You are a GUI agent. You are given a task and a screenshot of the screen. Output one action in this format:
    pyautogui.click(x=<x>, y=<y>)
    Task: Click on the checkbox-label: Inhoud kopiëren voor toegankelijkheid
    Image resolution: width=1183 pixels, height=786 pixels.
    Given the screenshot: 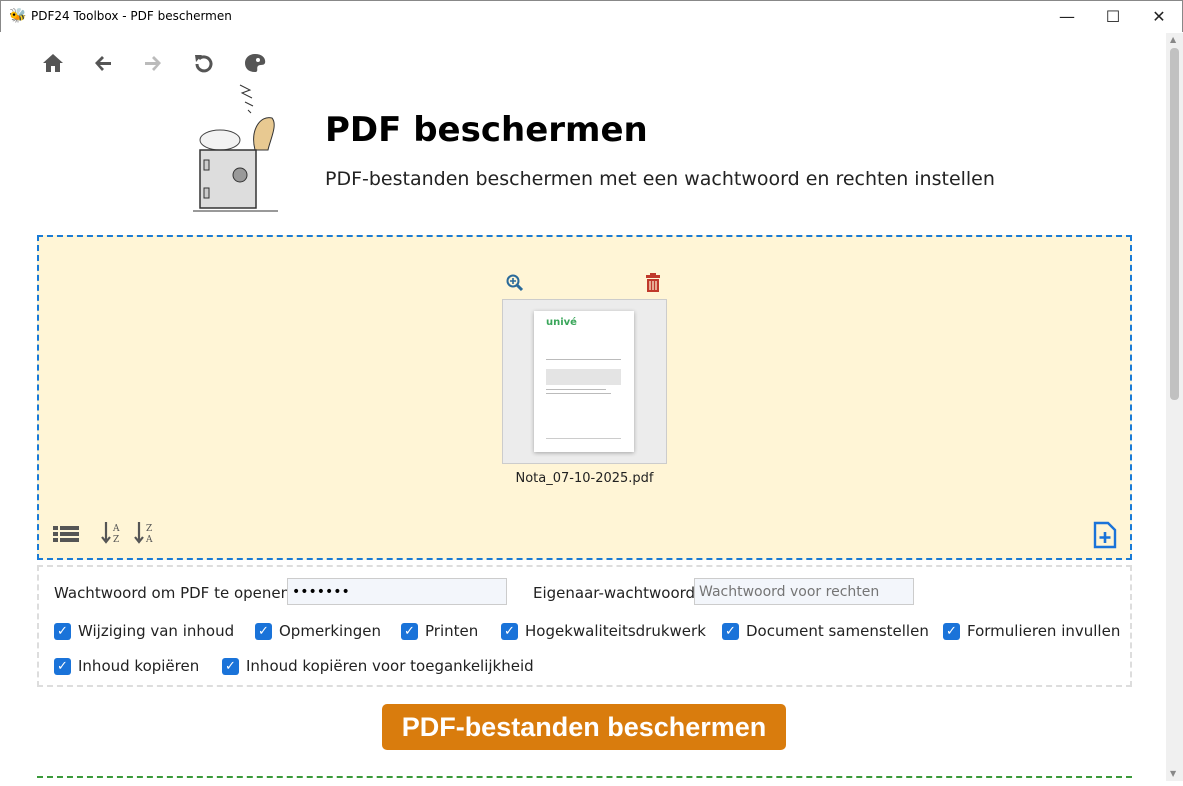 What is the action you would take?
    pyautogui.click(x=390, y=666)
    